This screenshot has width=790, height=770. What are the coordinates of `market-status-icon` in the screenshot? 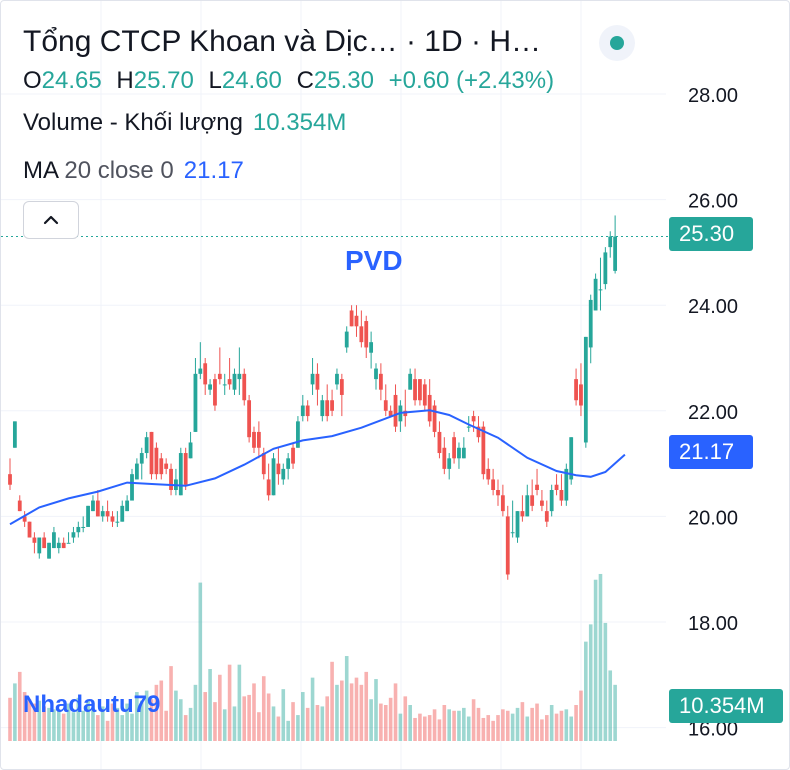 It's located at (617, 43).